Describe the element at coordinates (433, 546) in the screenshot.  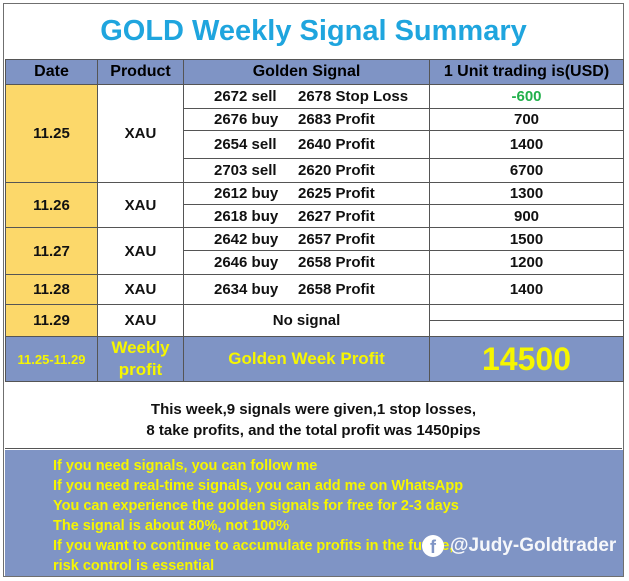
I see `facebook-icon: f` at that location.